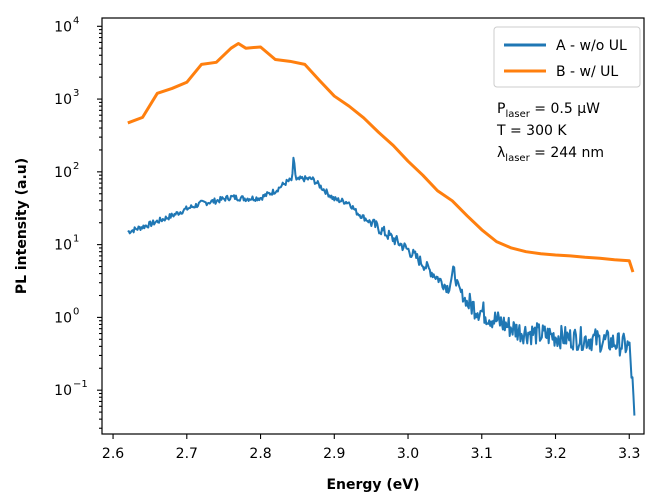 The height and width of the screenshot is (502, 656). Describe the element at coordinates (531, 131) in the screenshot. I see `annotation-line: T = 300 K` at that location.